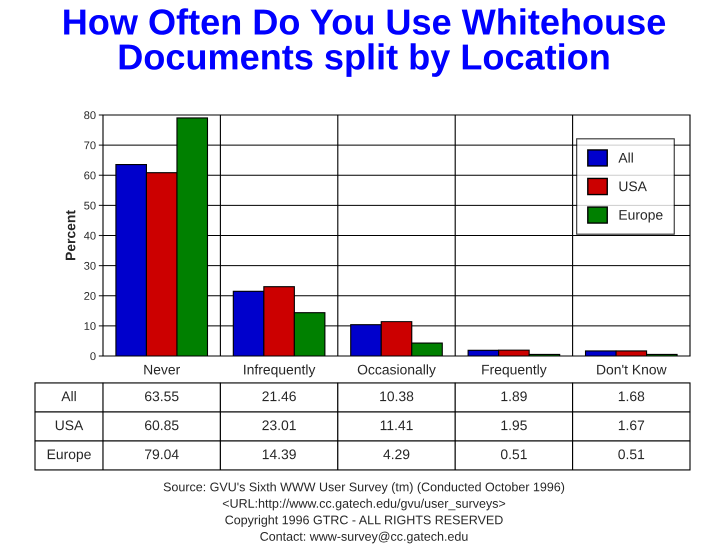 The image size is (728, 552). What do you see at coordinates (631, 425) in the screenshot?
I see `data-label: 1.67` at bounding box center [631, 425].